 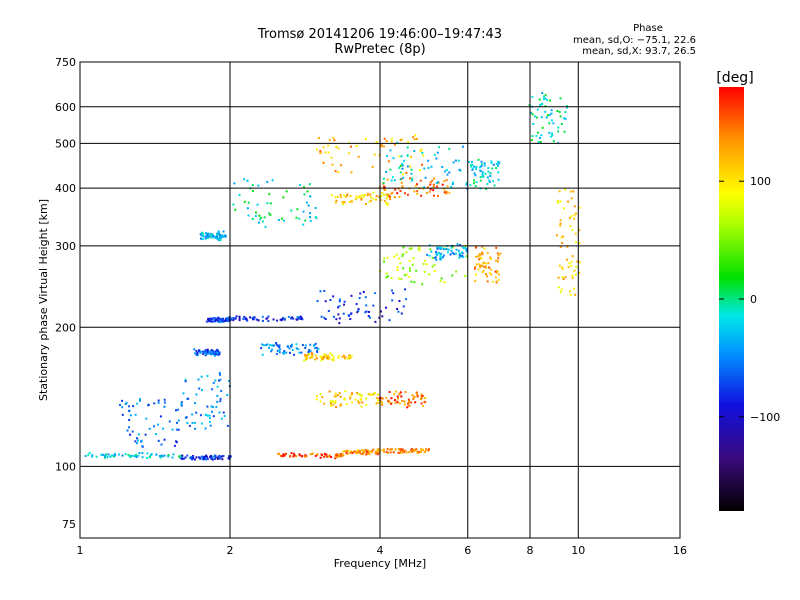 What do you see at coordinates (65, 293) in the screenshot?
I see `y-axis-ticks: 75 100 200 300 400 500 600 750` at bounding box center [65, 293].